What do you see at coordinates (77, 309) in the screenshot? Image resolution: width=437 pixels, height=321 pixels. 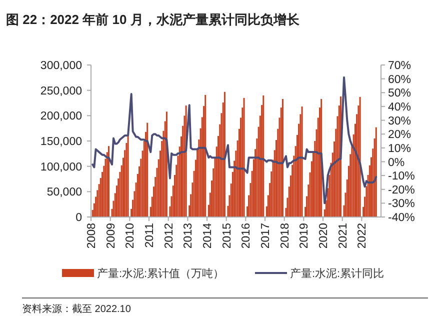 I see `text: 资料来源：截至 2022.10` at bounding box center [77, 309].